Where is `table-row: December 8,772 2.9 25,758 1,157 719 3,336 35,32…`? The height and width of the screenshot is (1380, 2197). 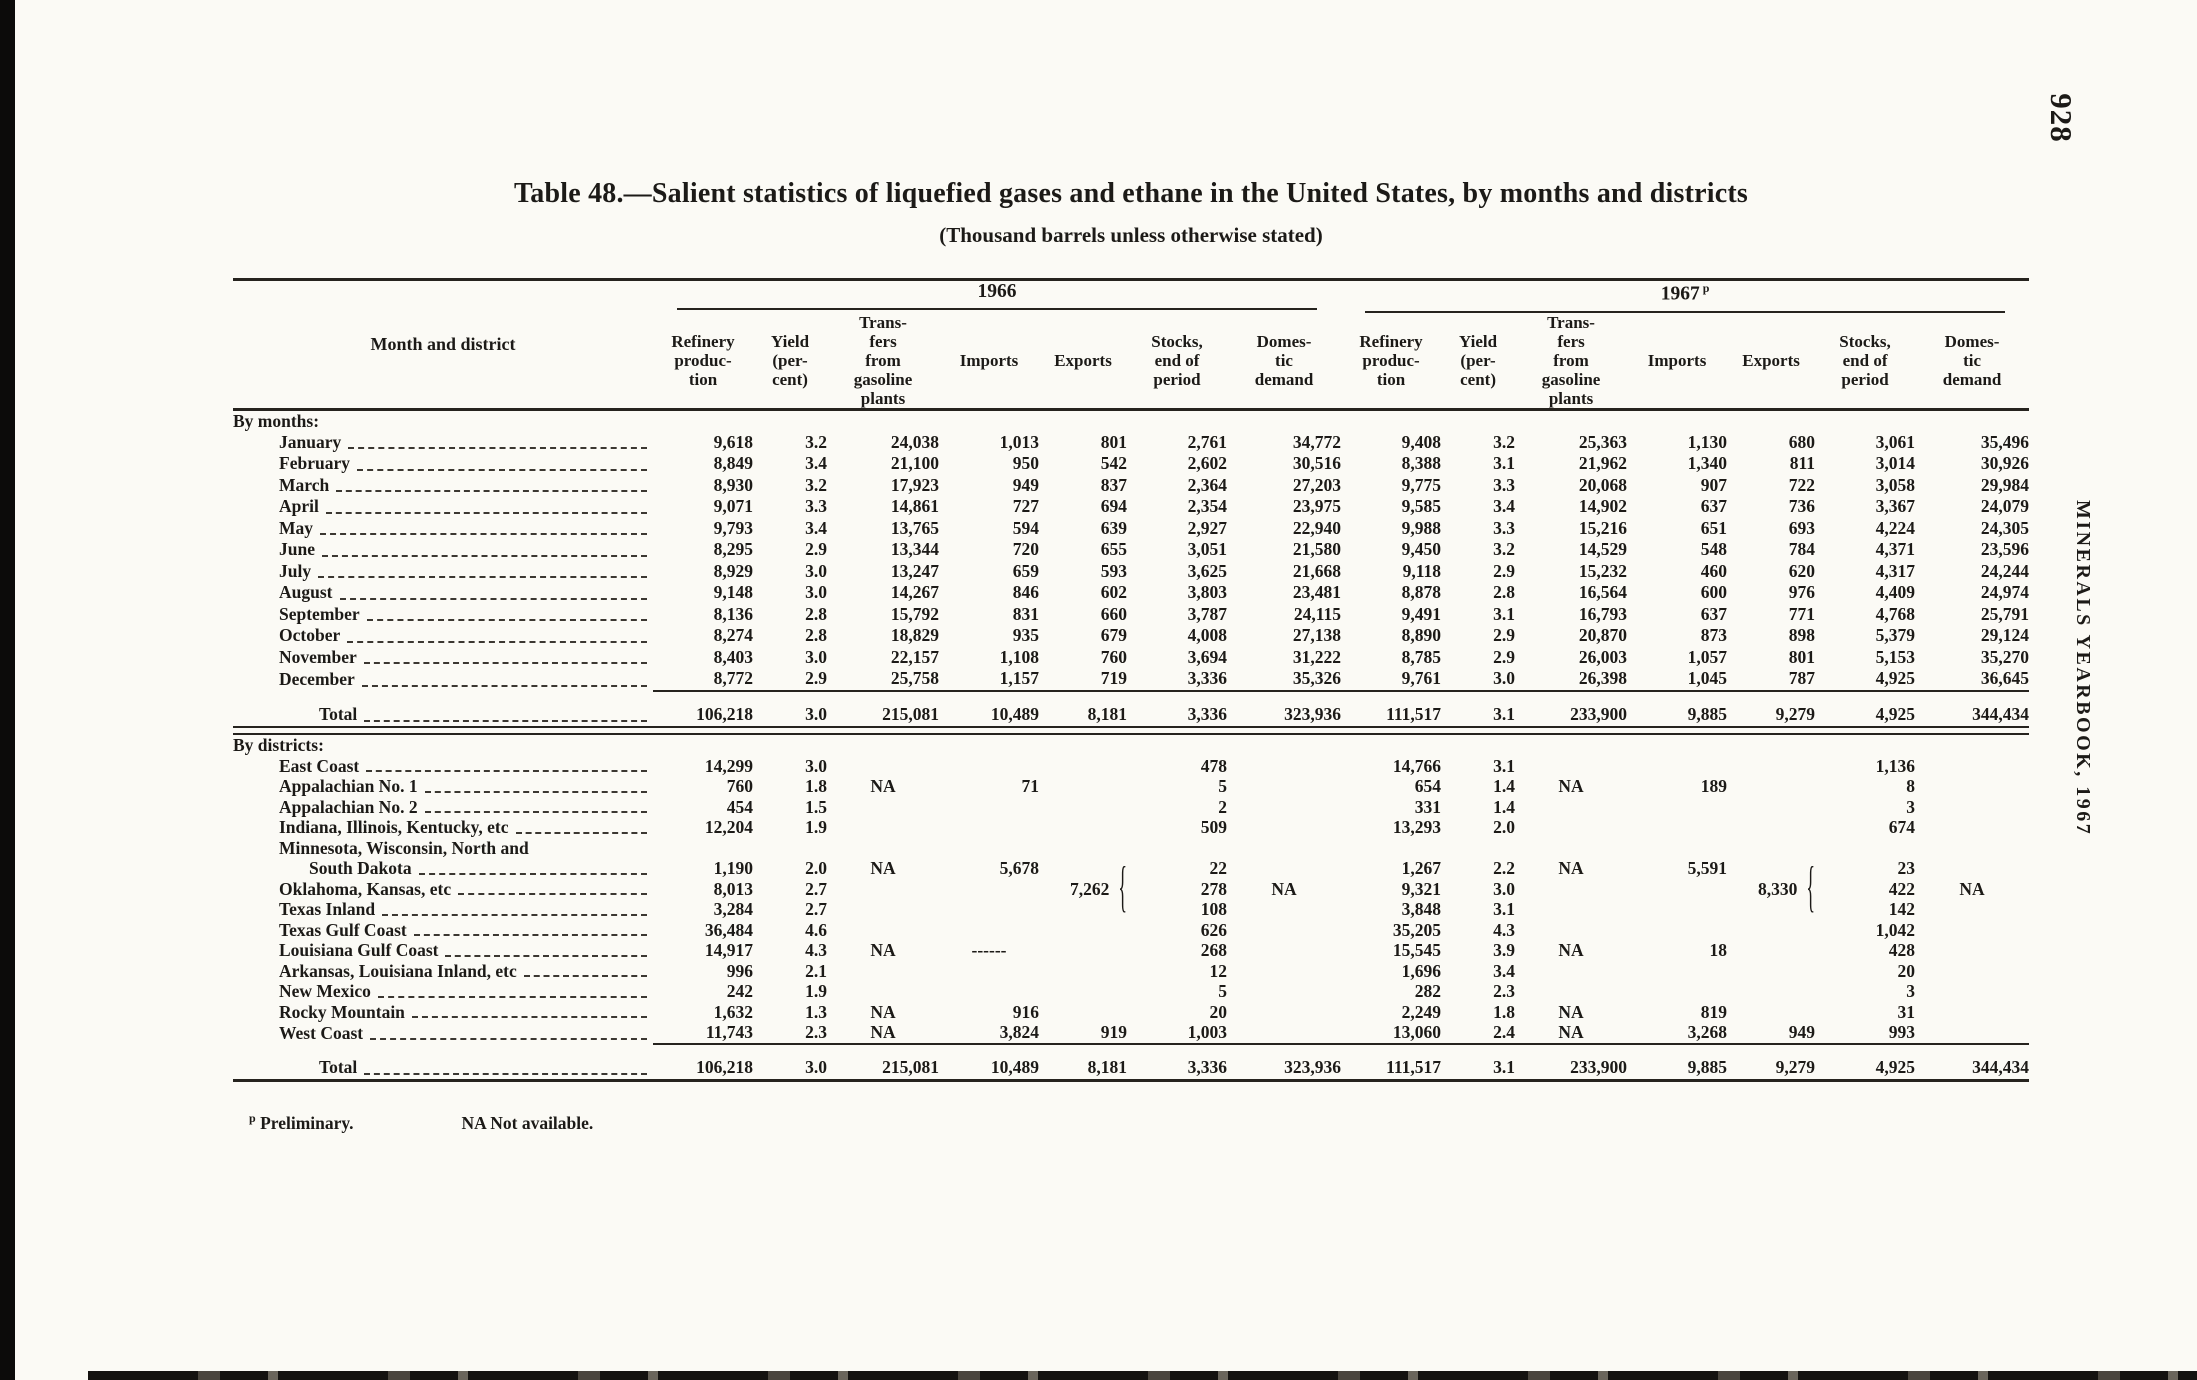 table-row: December 8,772 2.9 25,758 1,157 719 3,336 35,32… is located at coordinates (1131, 679).